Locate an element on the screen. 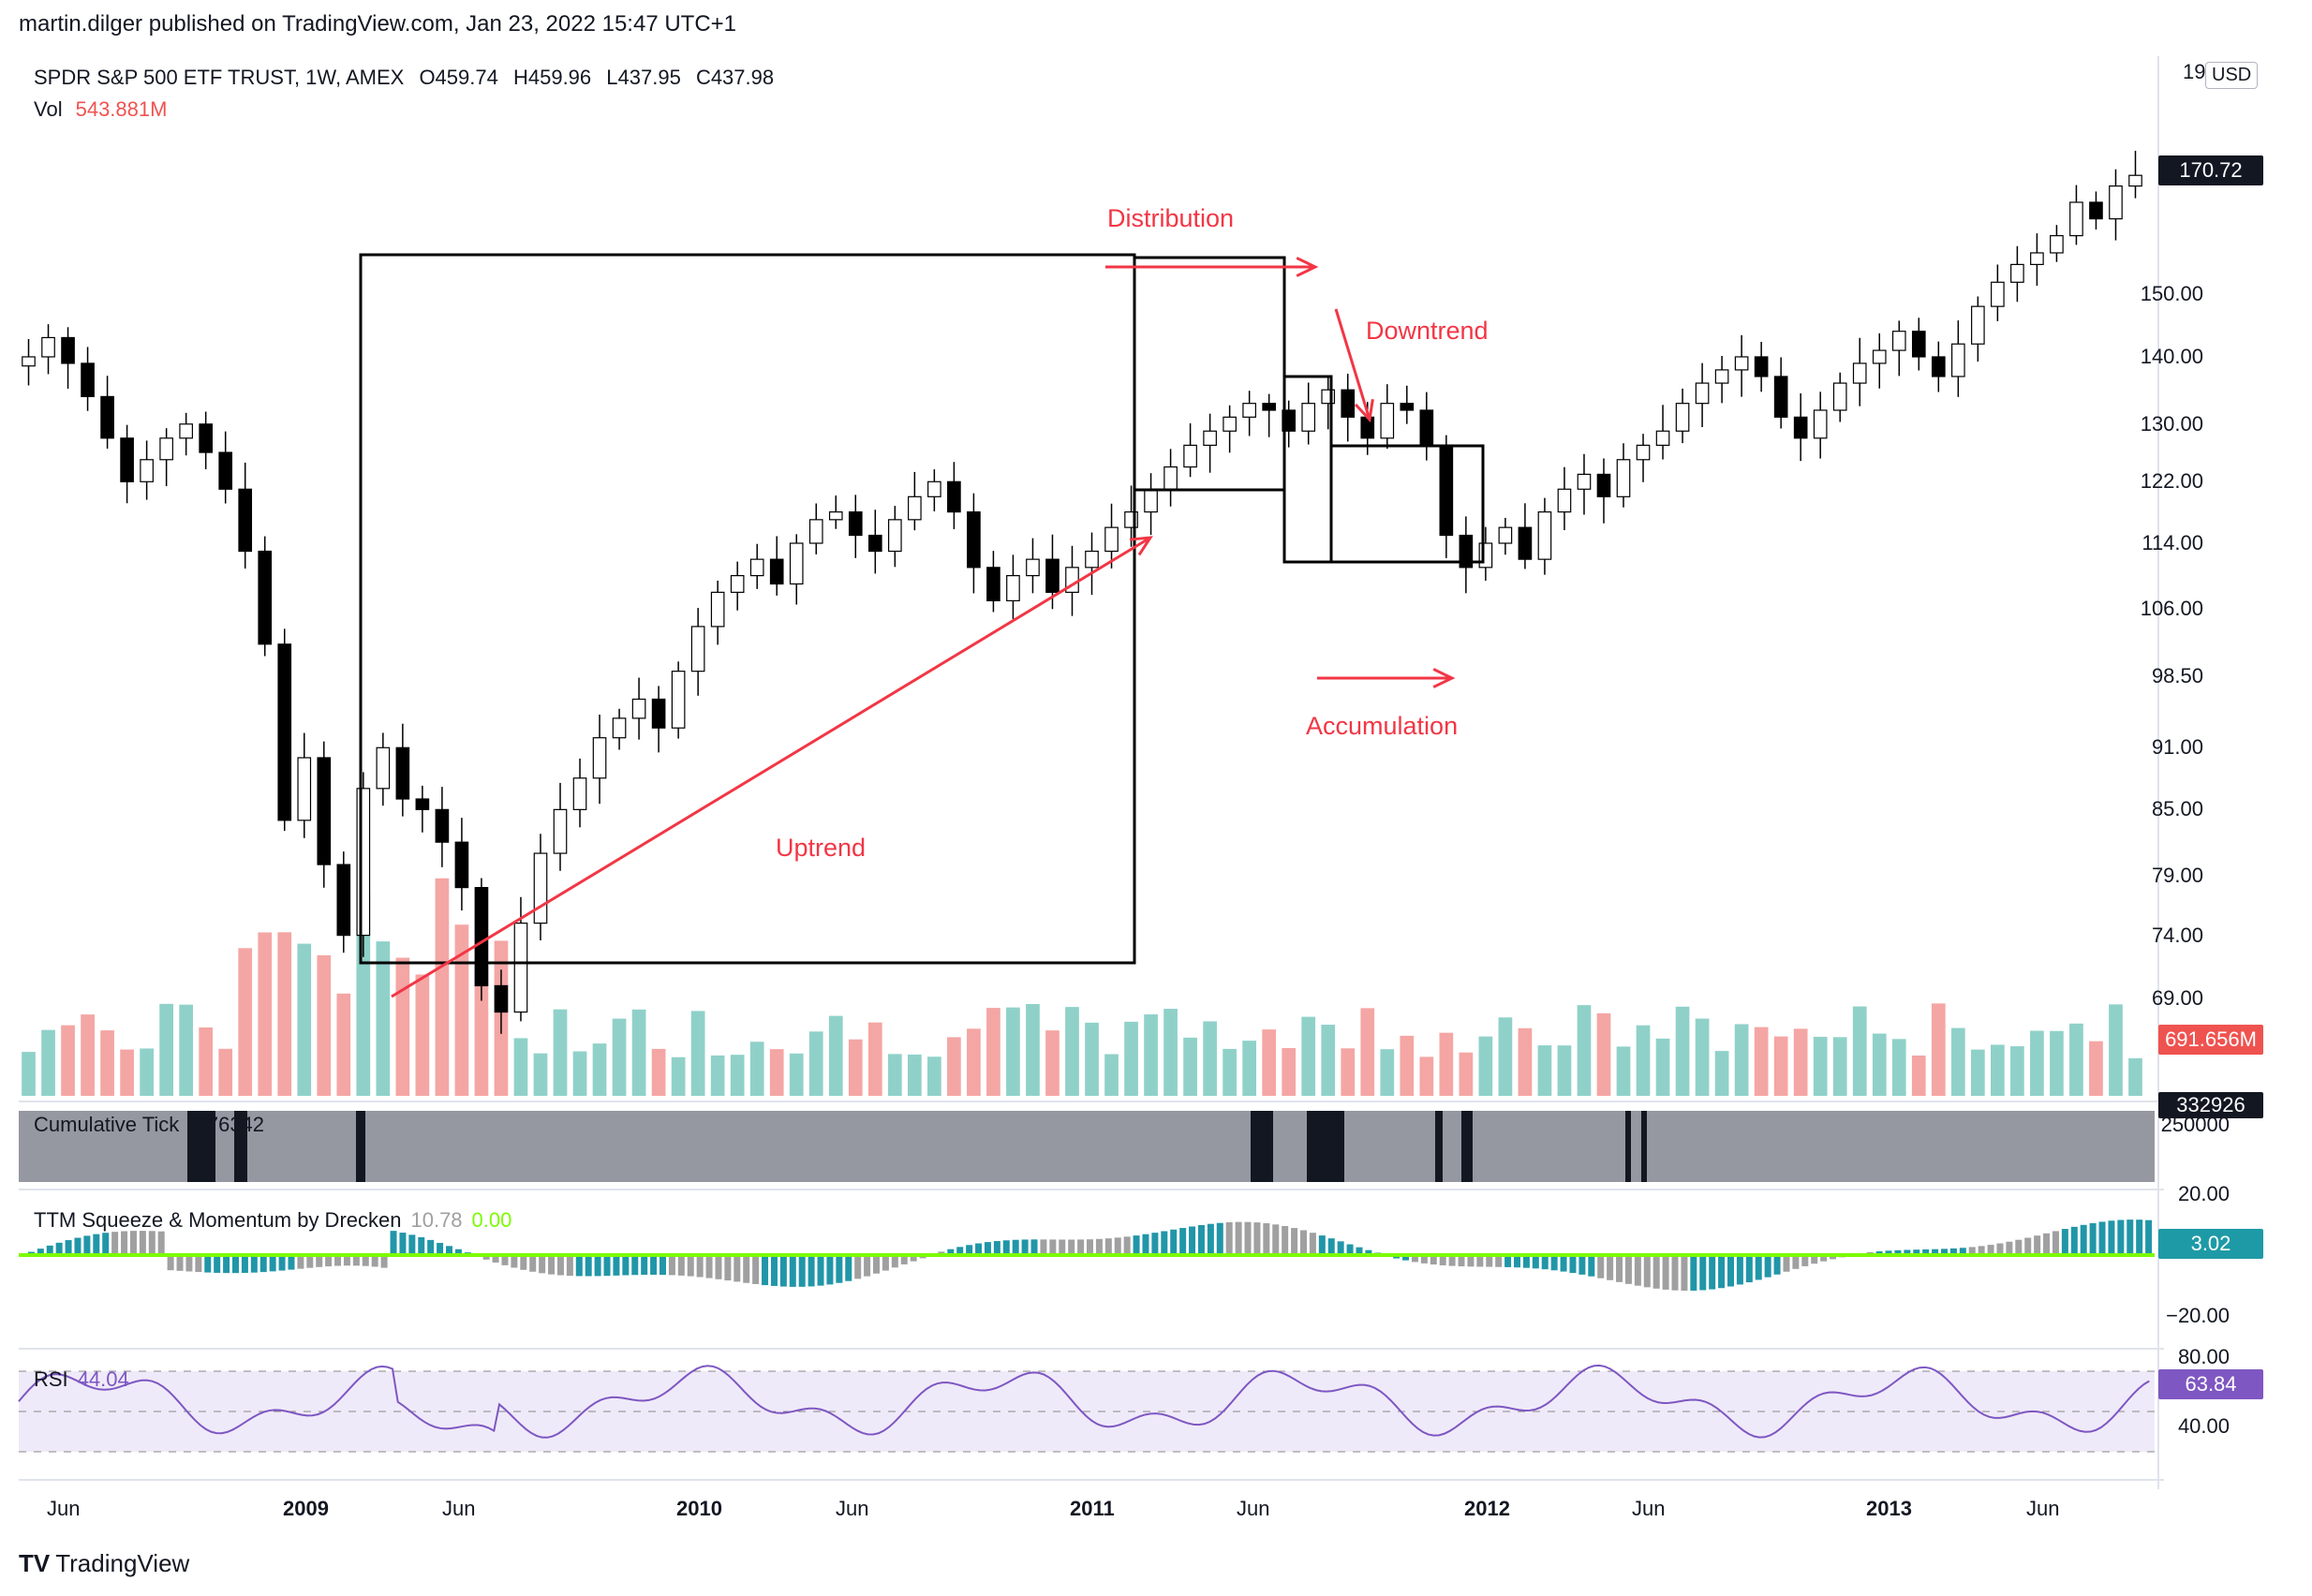 Image resolution: width=2312 pixels, height=1596 pixels. x-tick-label: 2011 is located at coordinates (1092, 1508).